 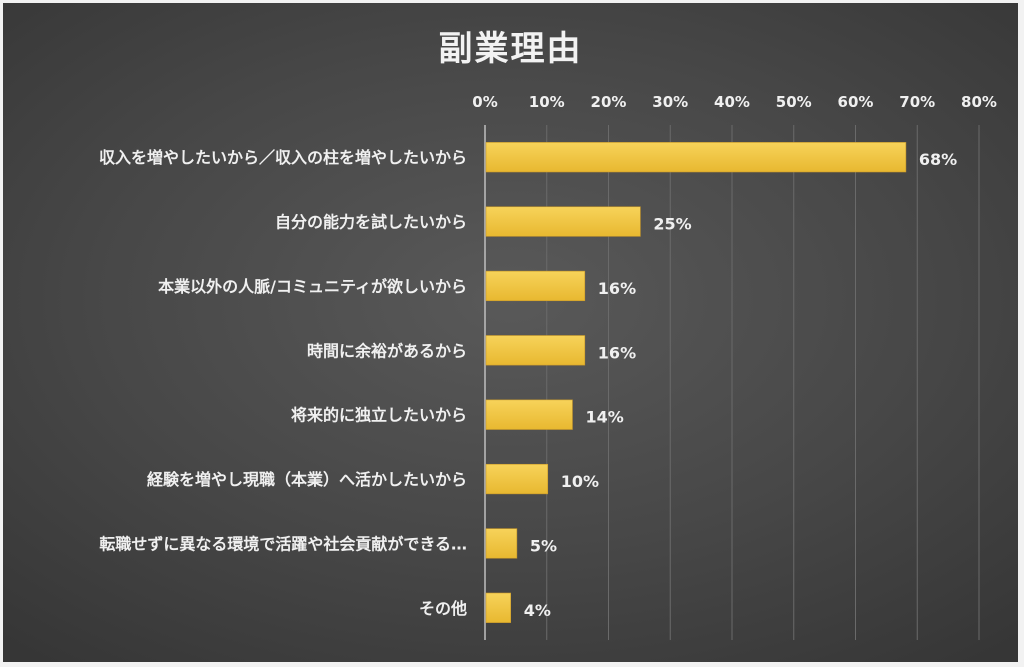 I want to click on x-tick-label: 10%, so click(x=547, y=102).